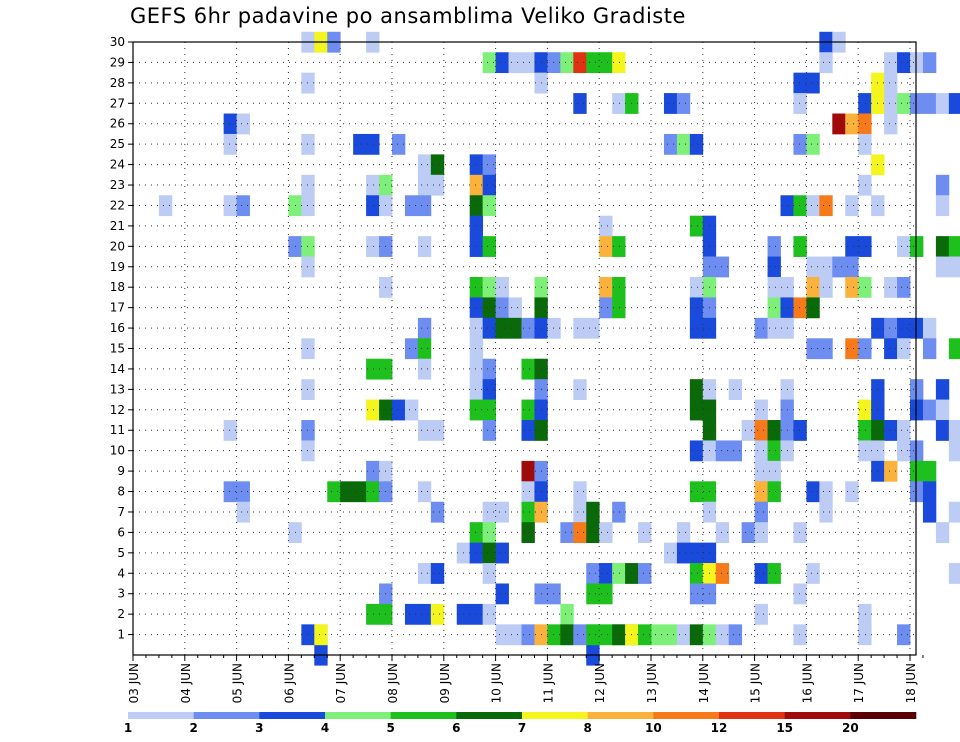 This screenshot has width=960, height=742. What do you see at coordinates (117, 103) in the screenshot?
I see `y-tick-label: 27` at bounding box center [117, 103].